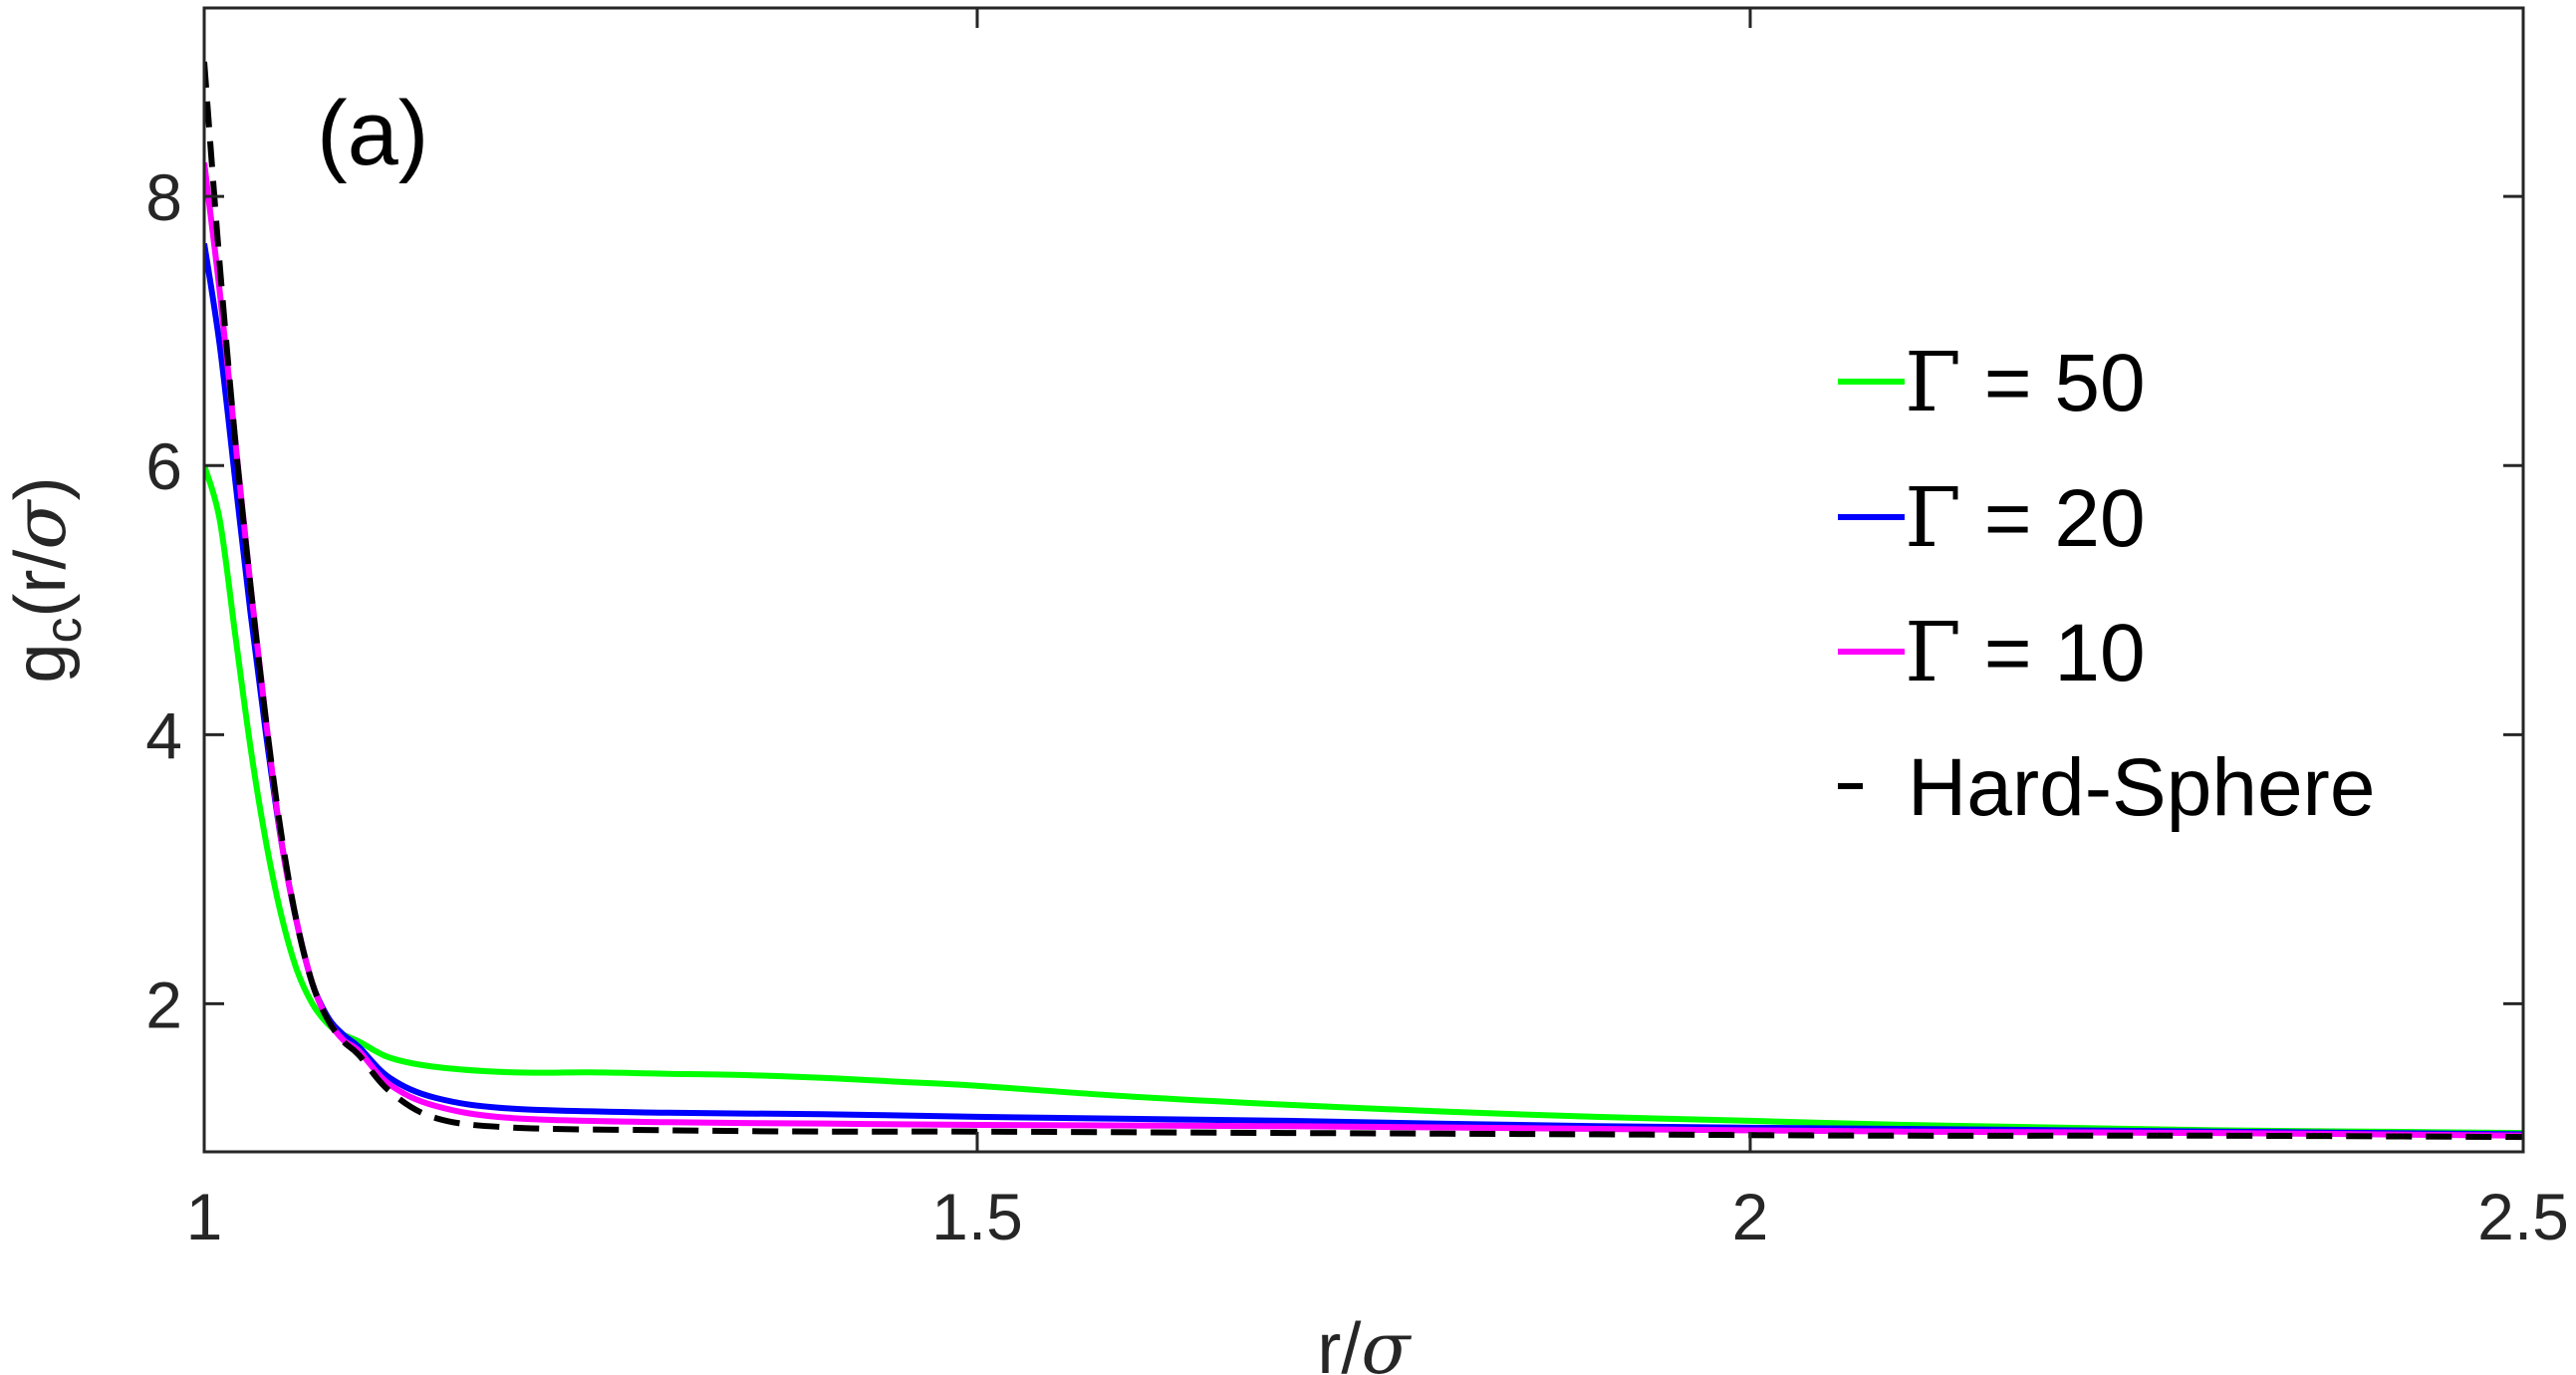 Image resolution: width=2576 pixels, height=1375 pixels. I want to click on y-tick-label-2: 6, so click(163, 466).